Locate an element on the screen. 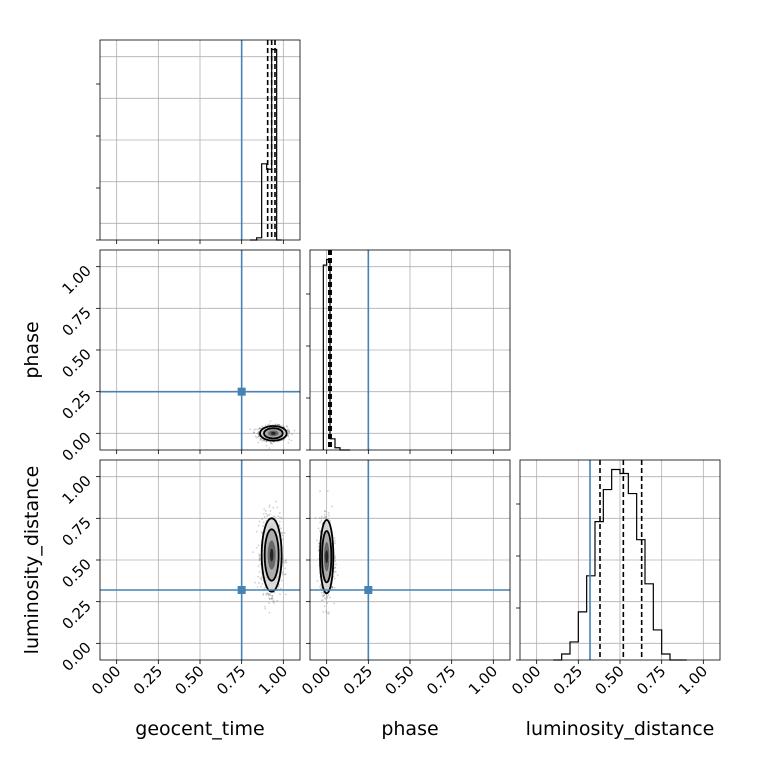 This screenshot has width=760, height=760. x-axis-label-luminosity_distance: luminosity_distance is located at coordinates (620, 729).